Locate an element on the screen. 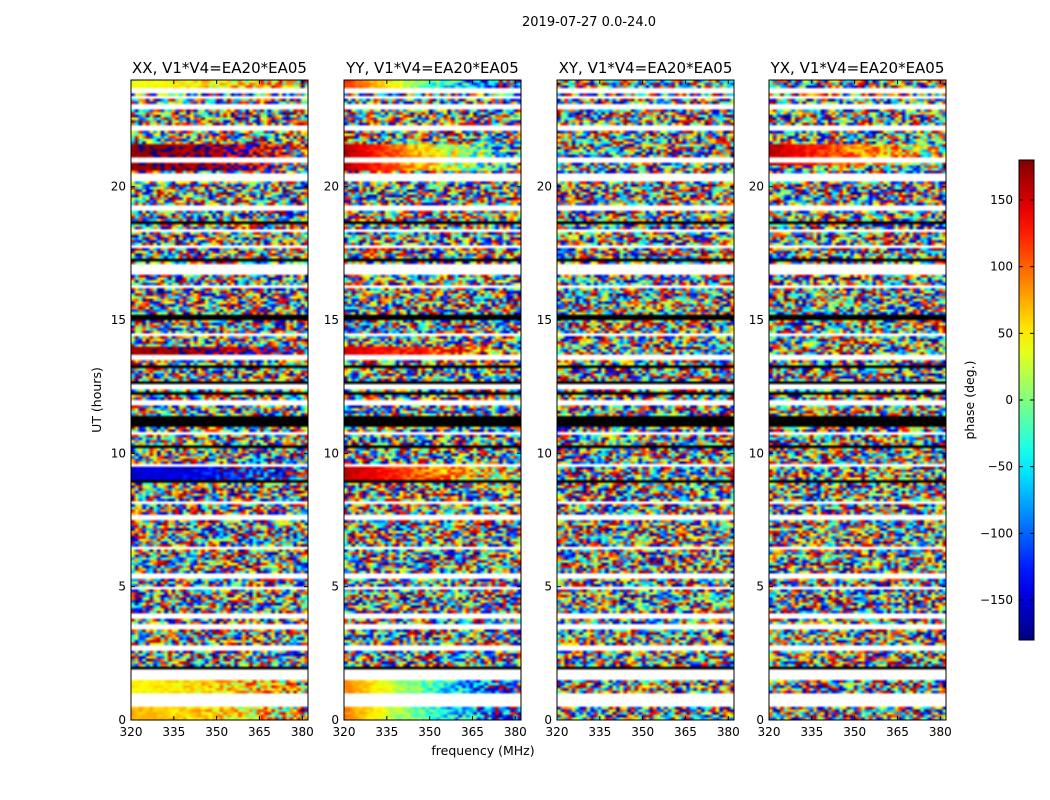 The image size is (1050, 800). panel-title: YX, V1*V4=EA20*EA05 is located at coordinates (857, 68).